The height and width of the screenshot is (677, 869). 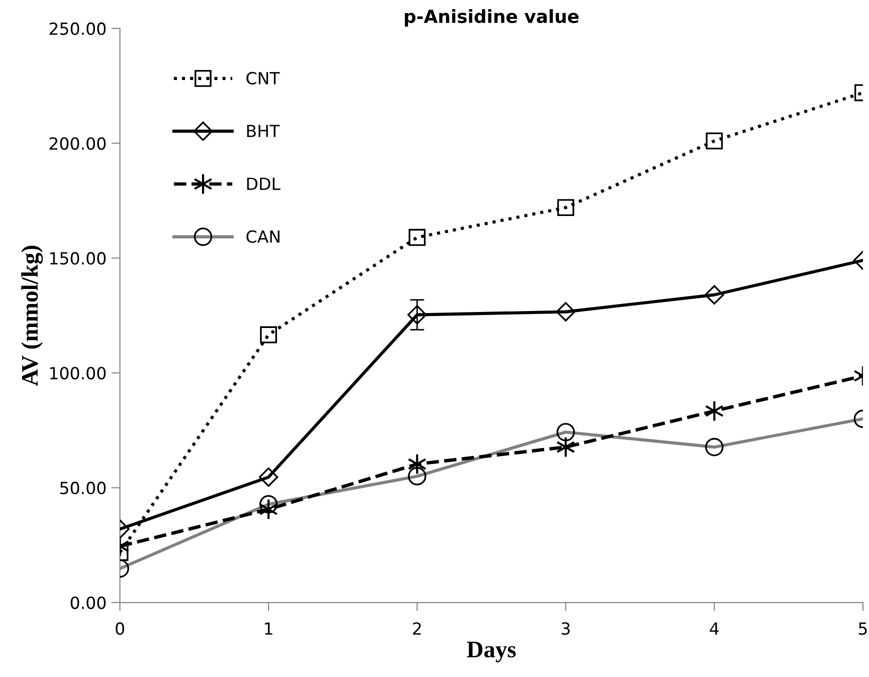 I want to click on x-tick-label: 5, so click(x=862, y=628).